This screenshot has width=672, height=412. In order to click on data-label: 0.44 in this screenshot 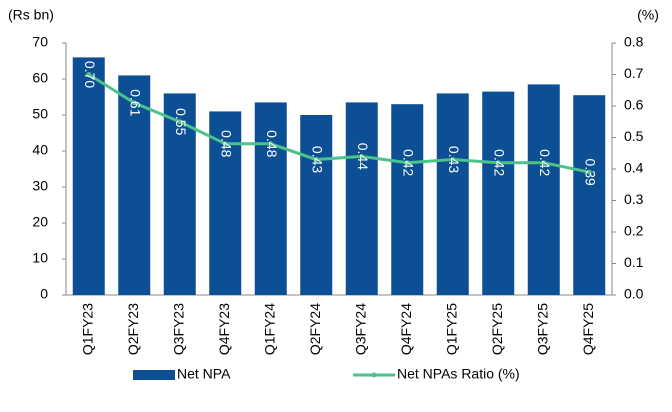, I will do `click(363, 156)`.